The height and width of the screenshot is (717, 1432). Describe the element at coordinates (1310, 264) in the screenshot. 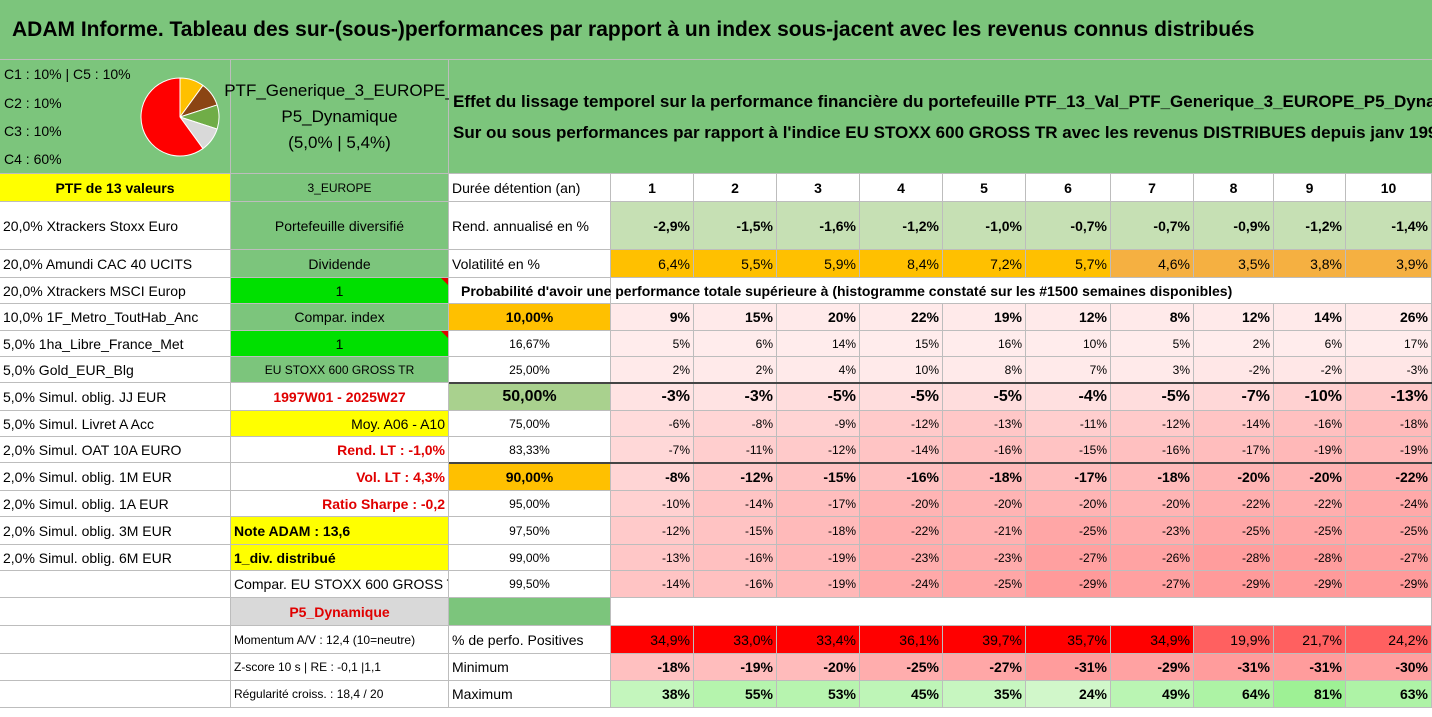

I see `volatility-value: 3,8%` at that location.